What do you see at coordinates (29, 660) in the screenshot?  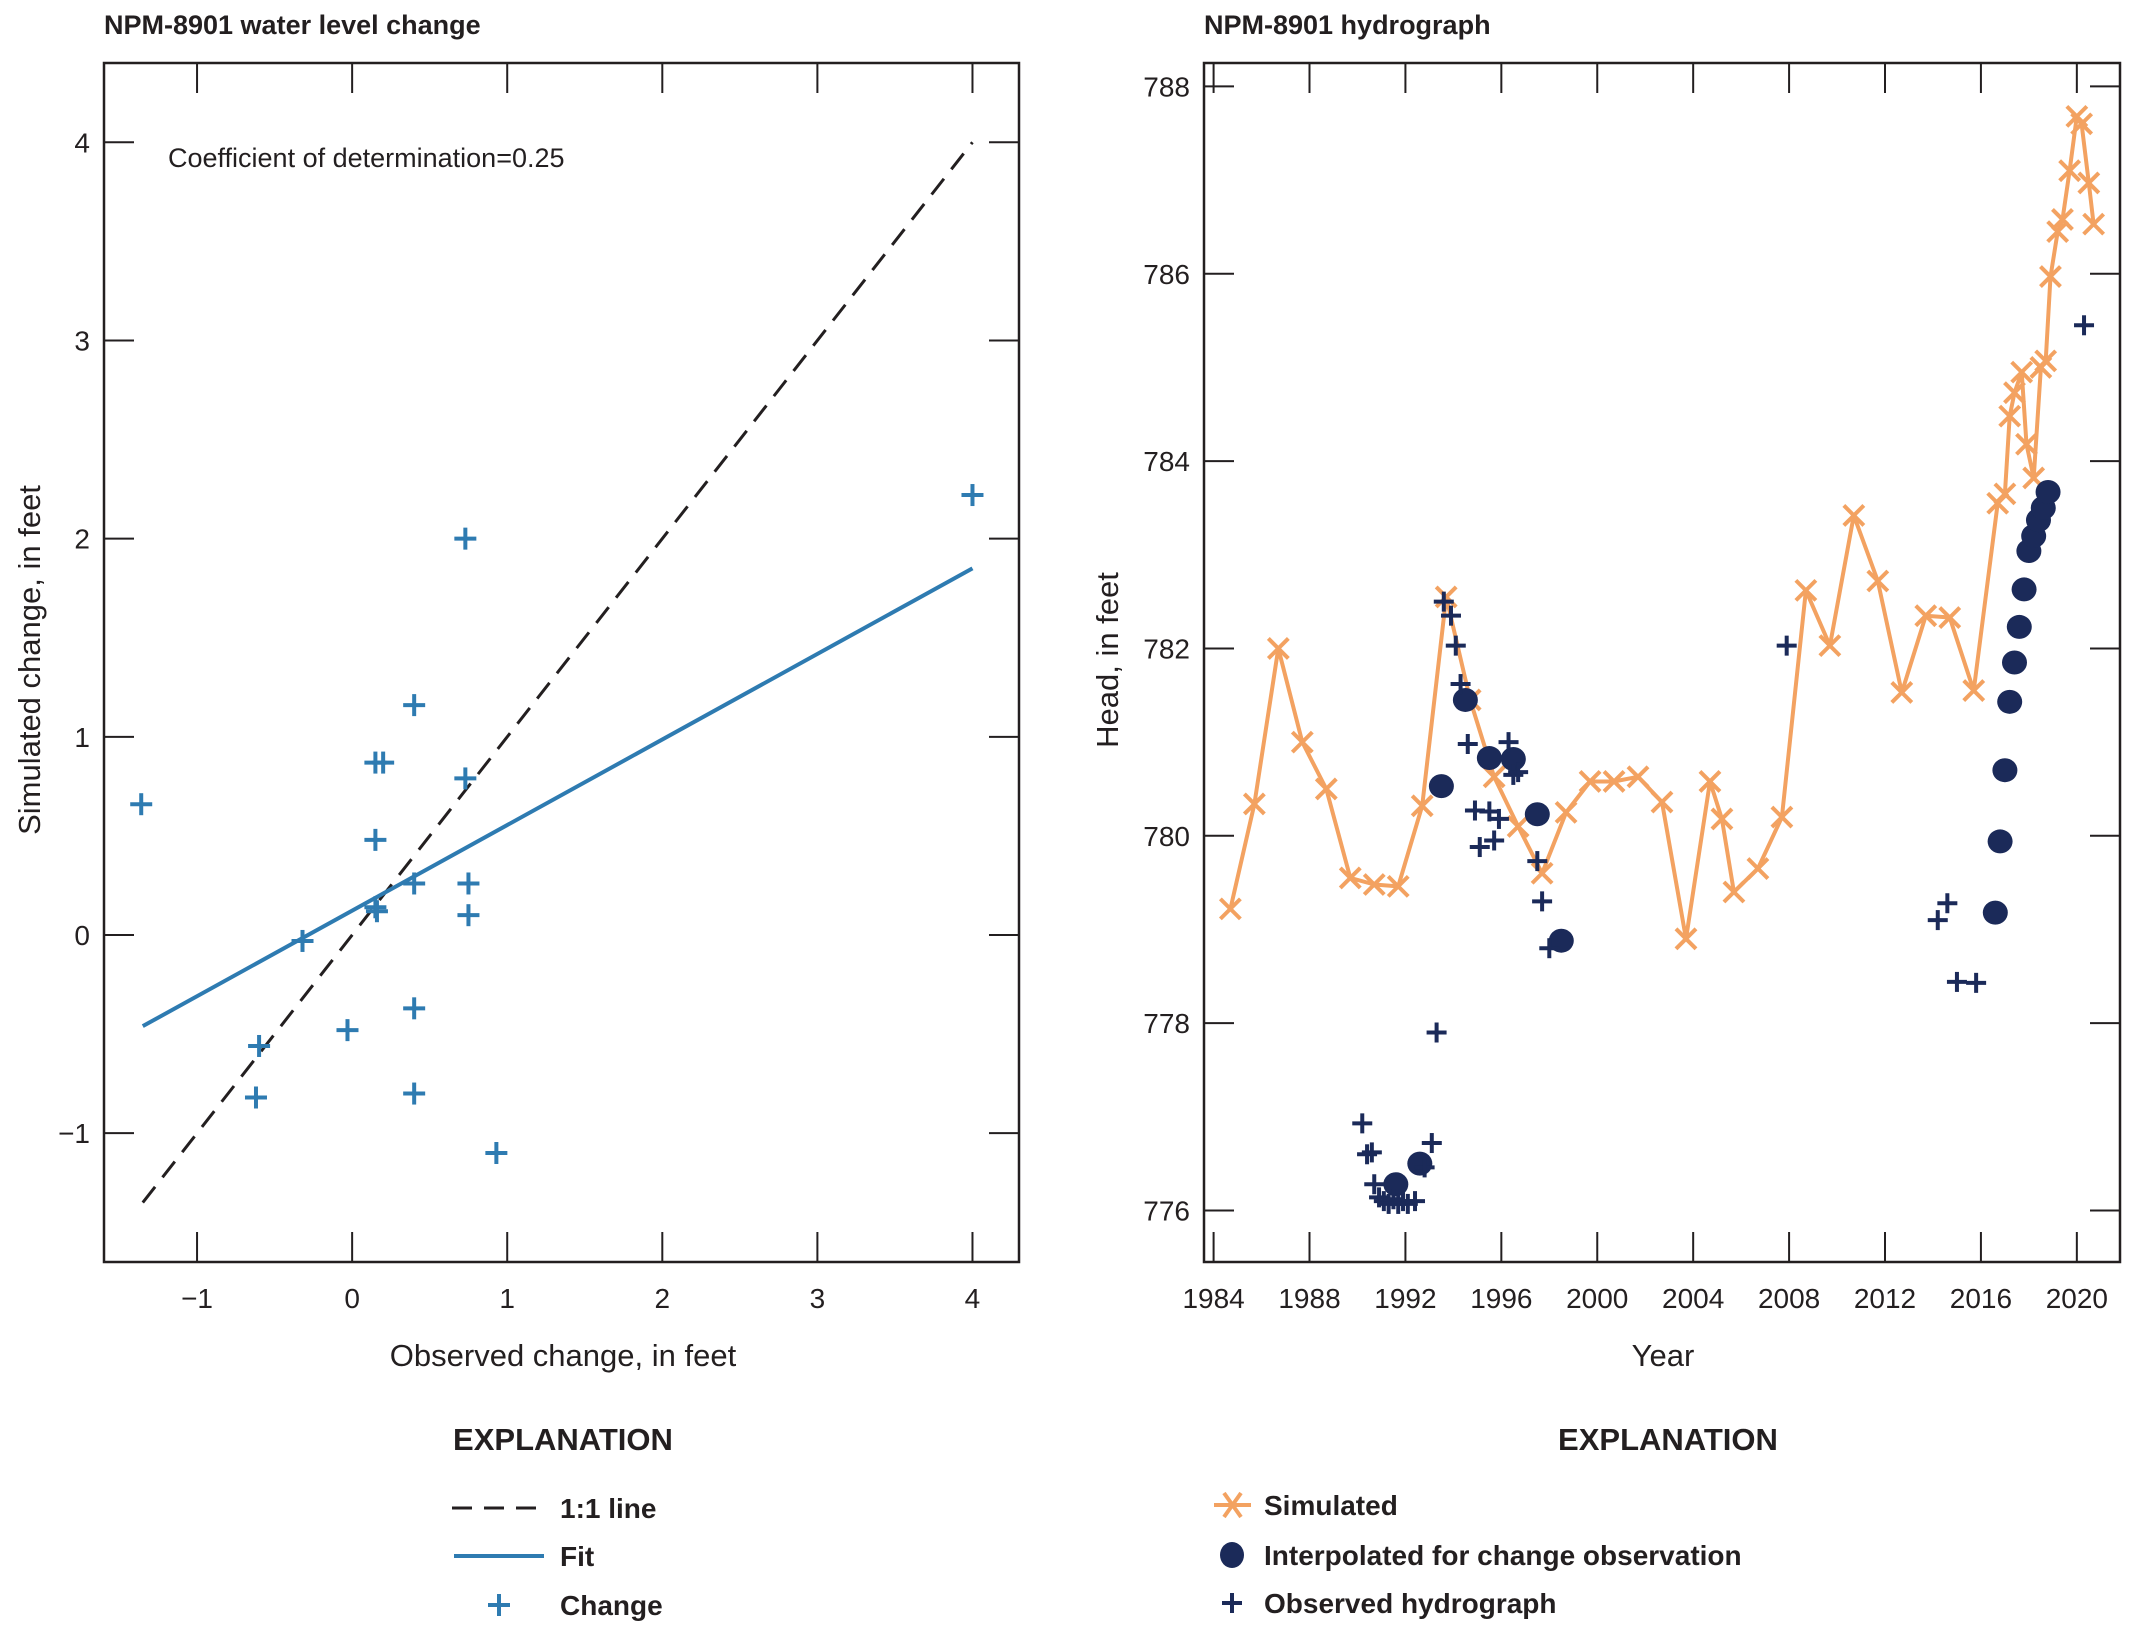 I see `y-axis-label: Simulated change, in feet` at bounding box center [29, 660].